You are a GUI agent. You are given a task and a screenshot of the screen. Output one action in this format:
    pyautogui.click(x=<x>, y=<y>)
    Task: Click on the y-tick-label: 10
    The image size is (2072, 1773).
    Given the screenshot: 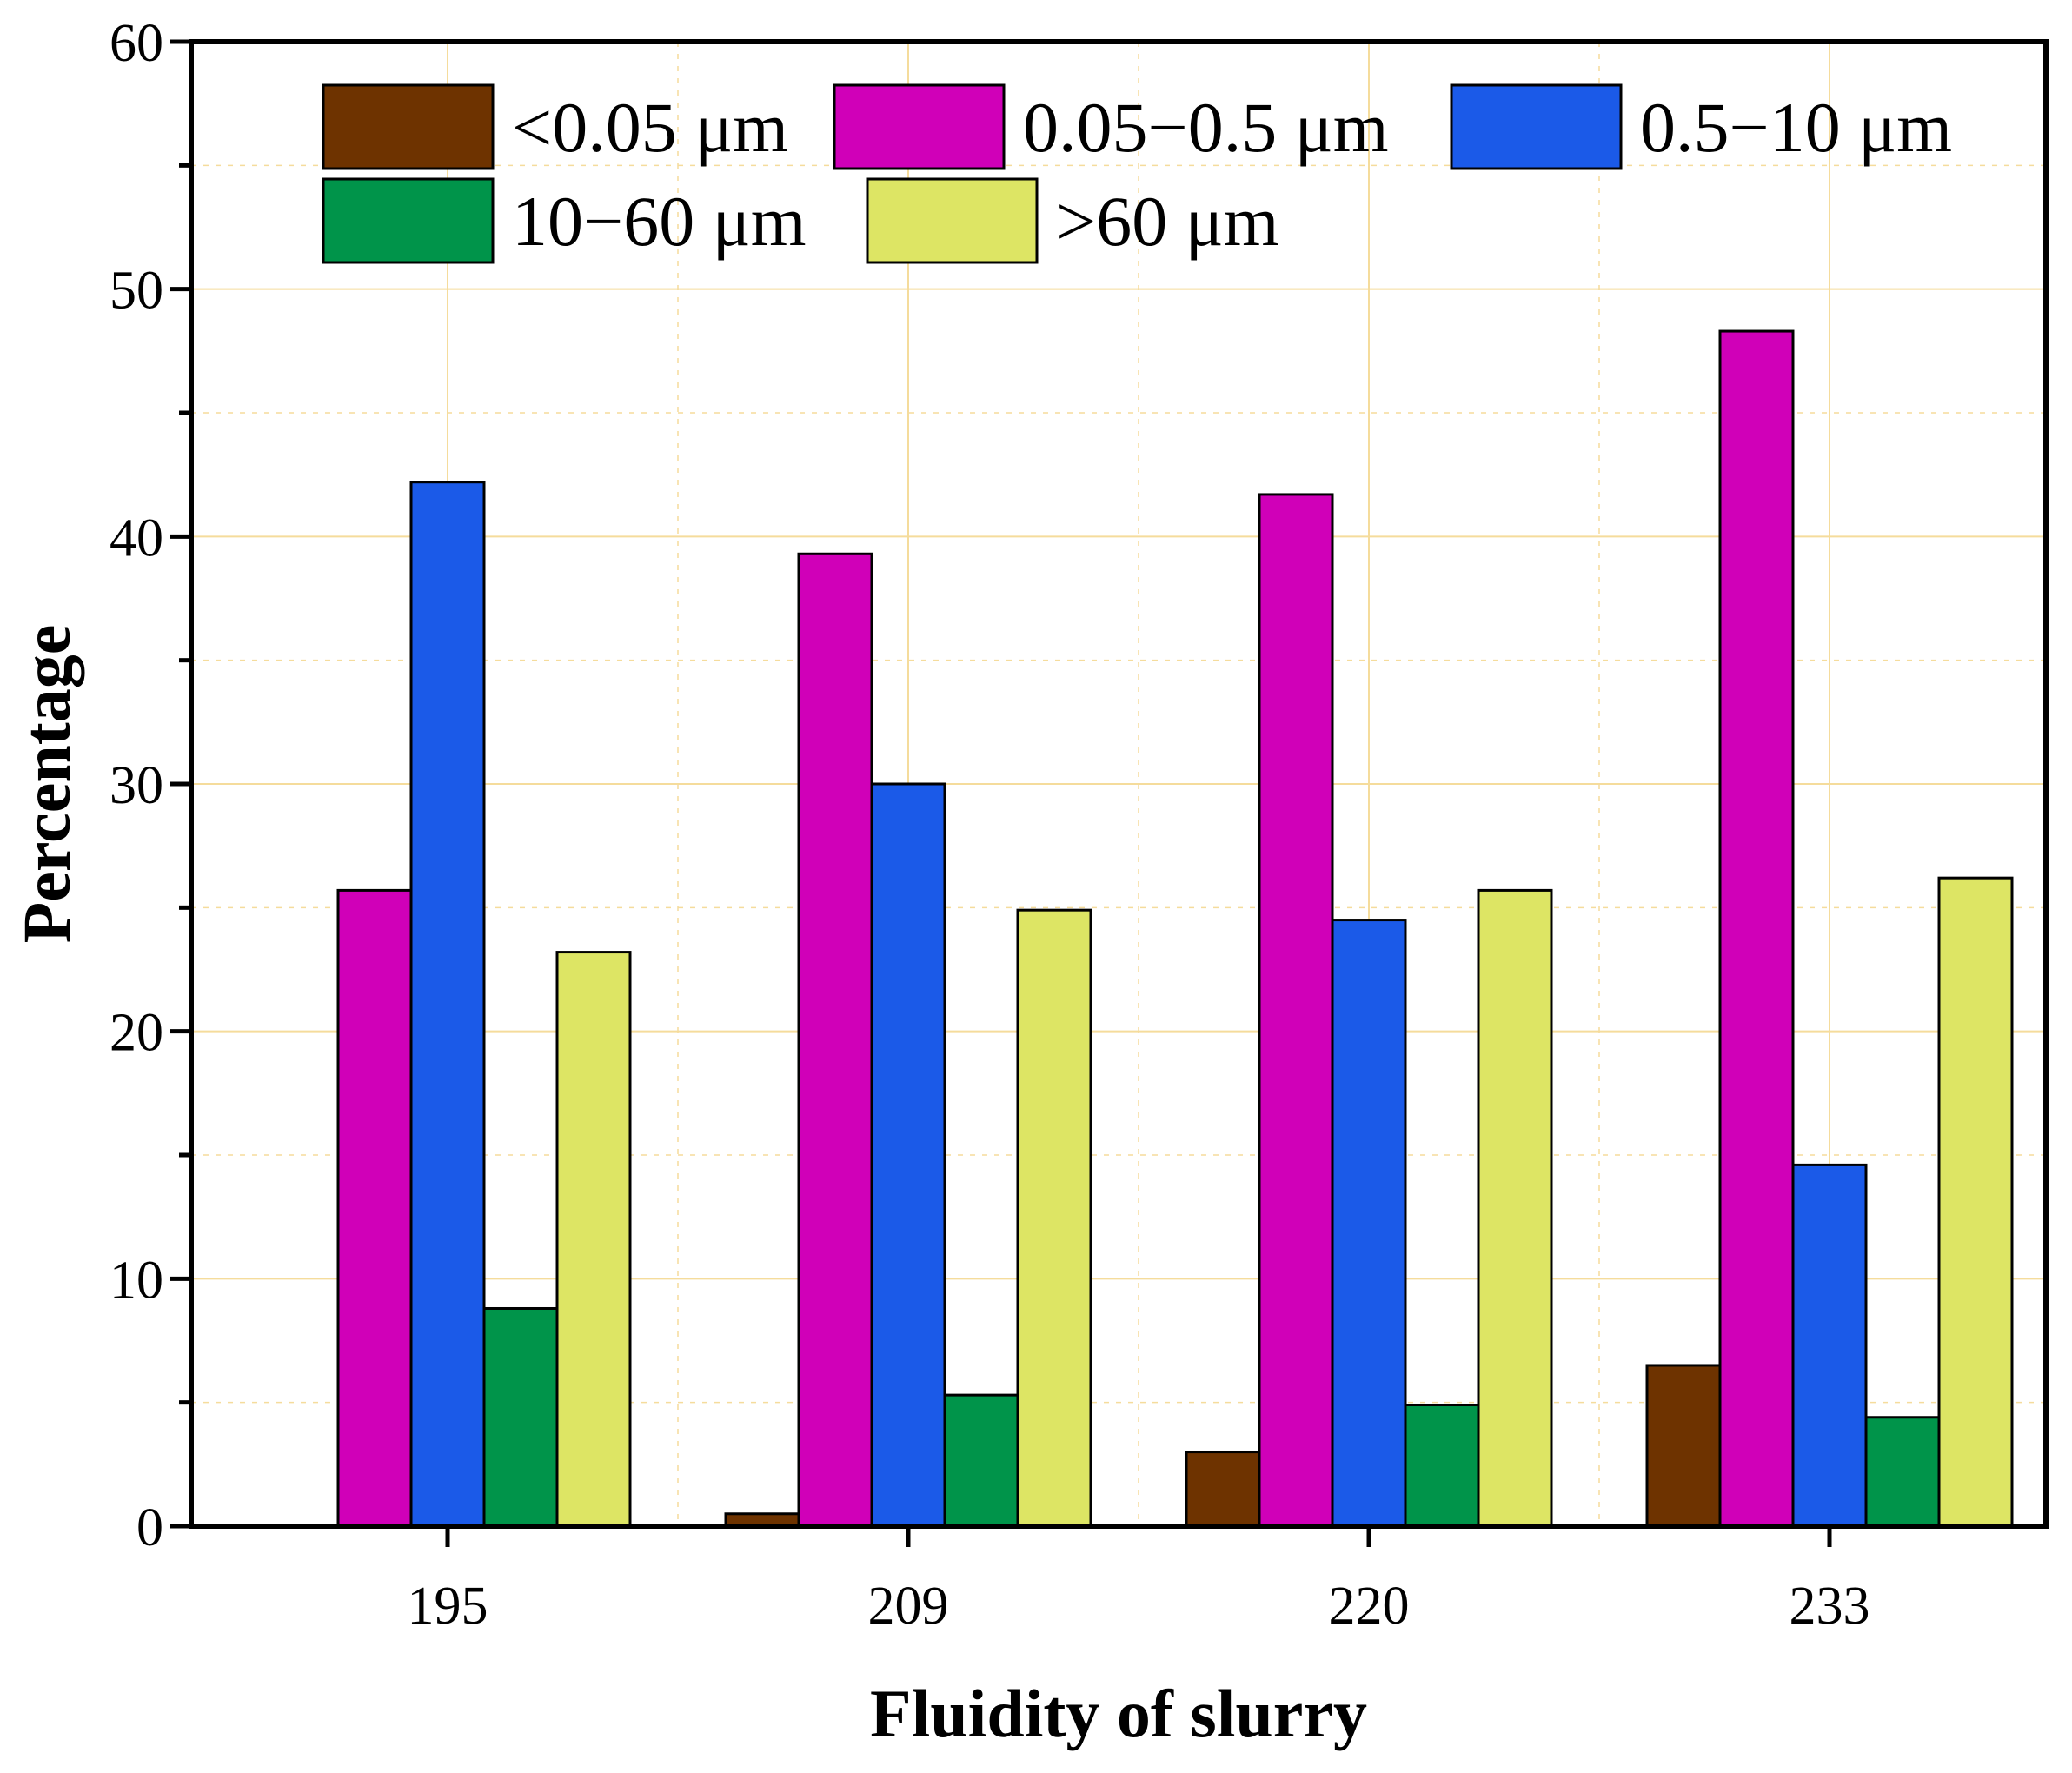 What is the action you would take?
    pyautogui.click(x=136, y=1281)
    